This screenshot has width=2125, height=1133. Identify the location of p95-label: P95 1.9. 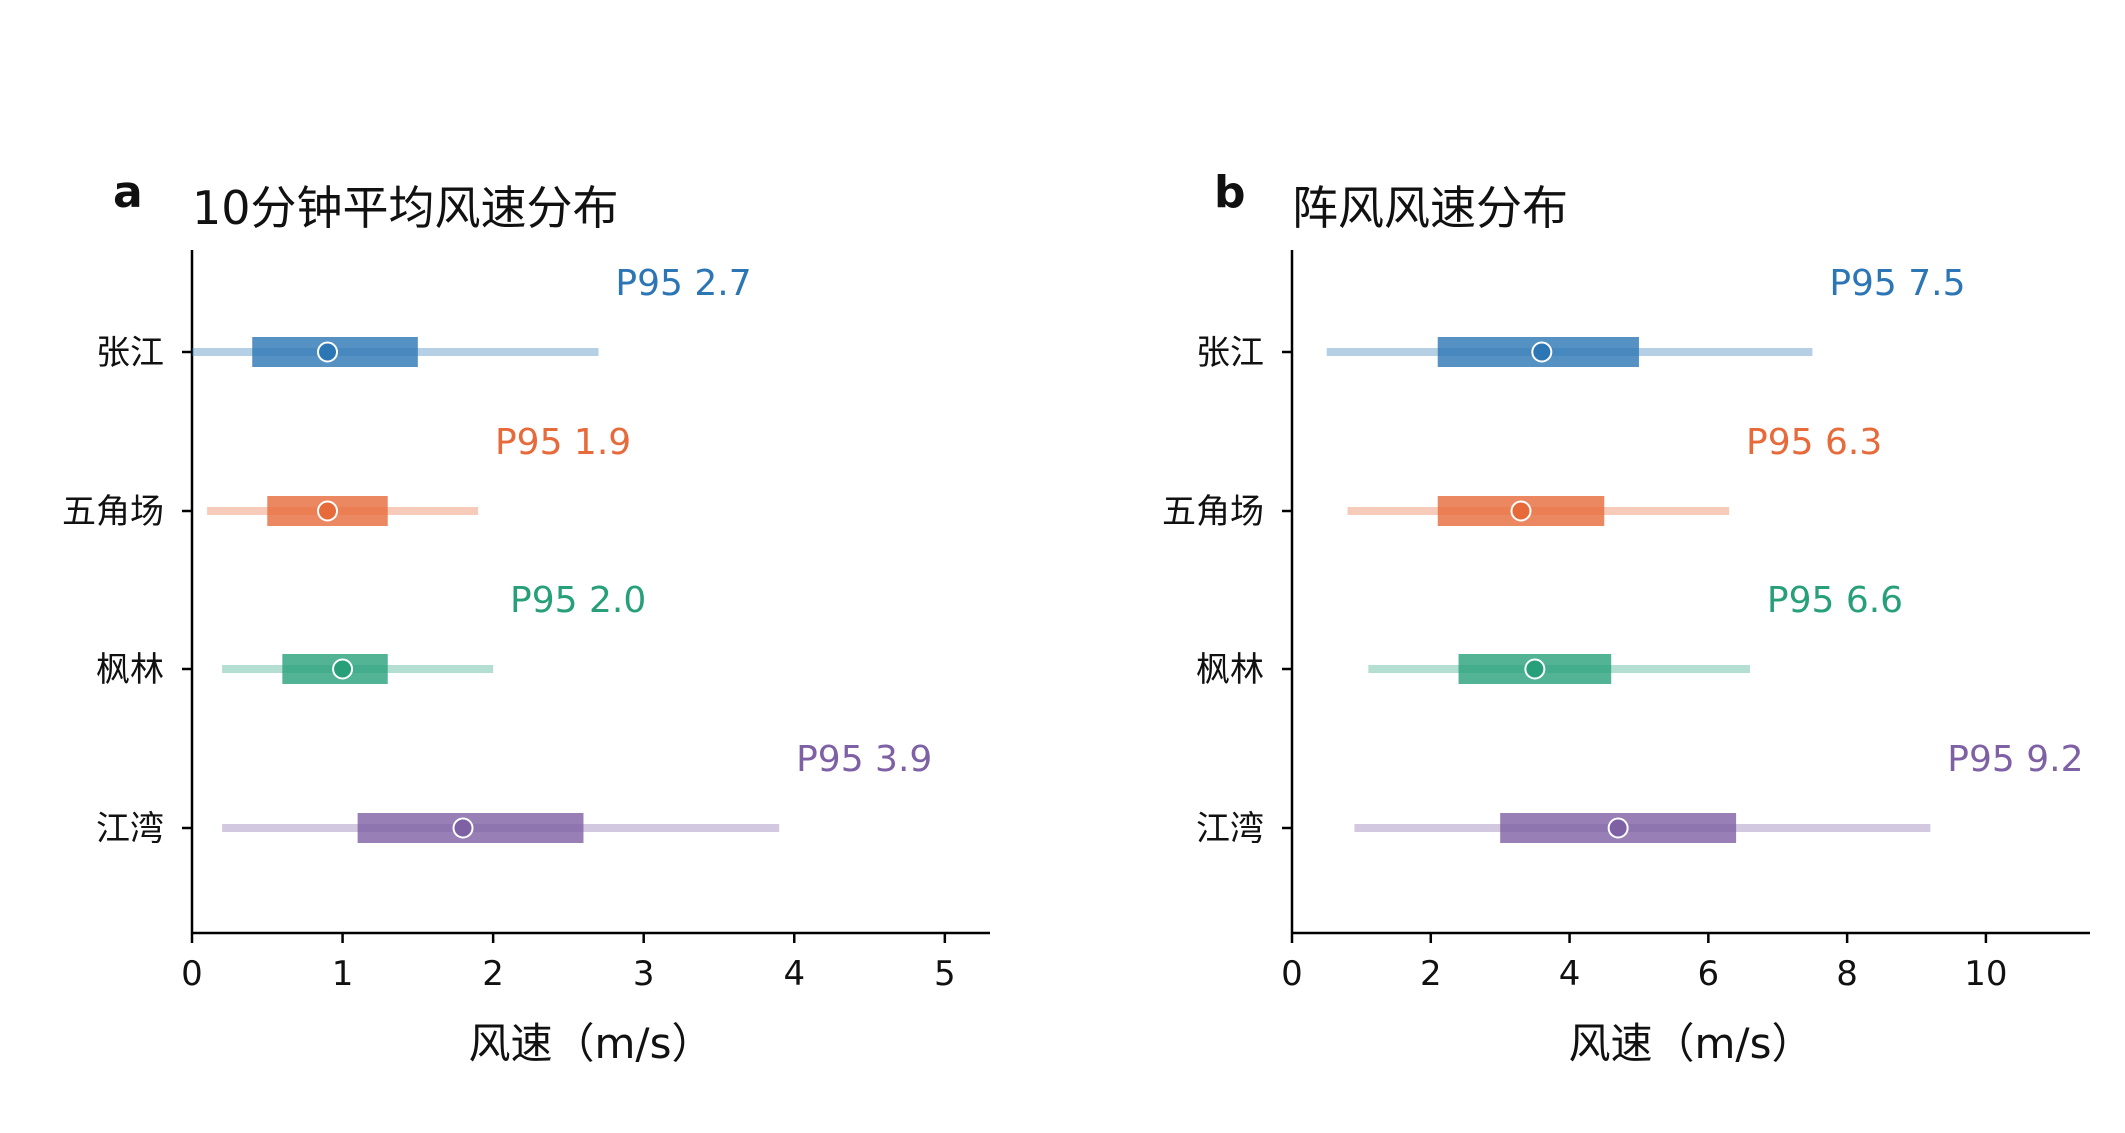
(563, 442).